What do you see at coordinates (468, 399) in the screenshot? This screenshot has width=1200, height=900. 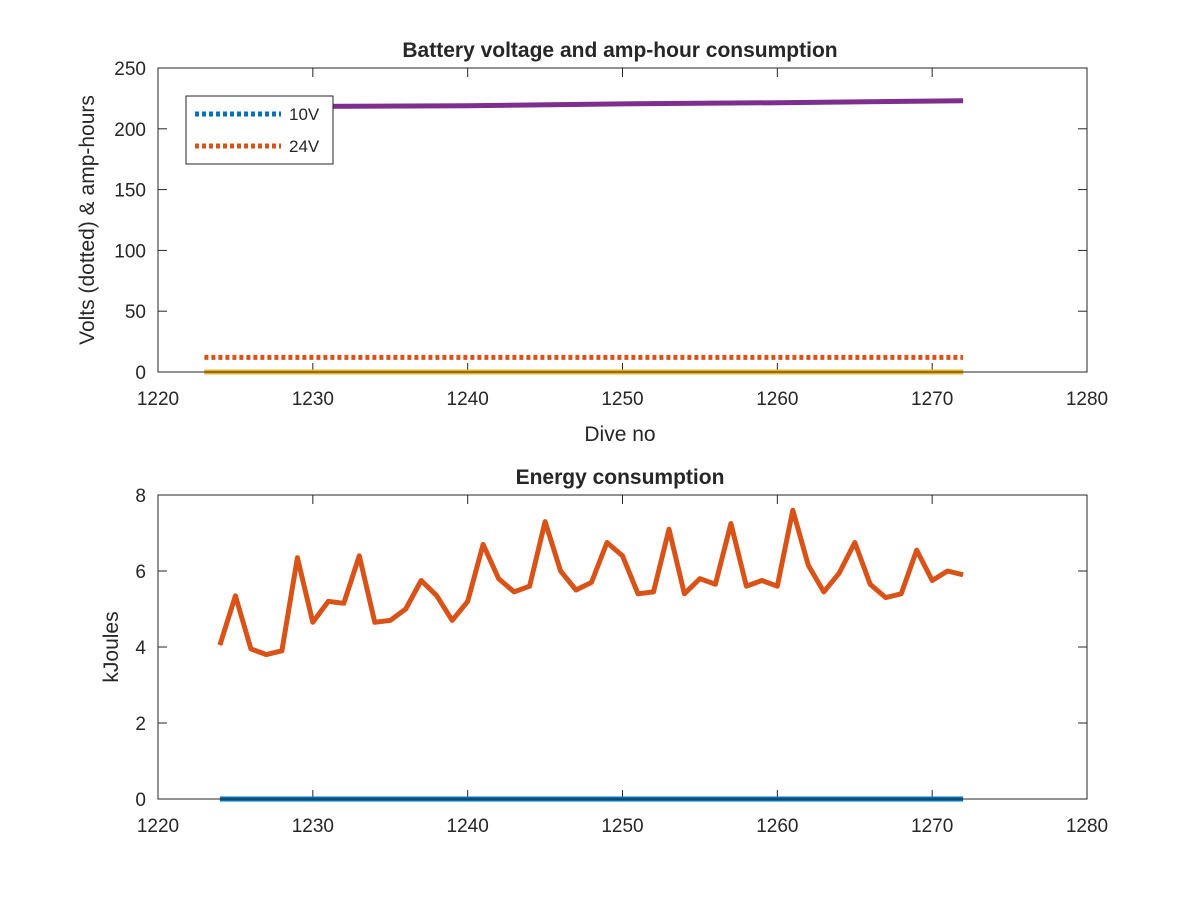 I see `top-x-tick-label: 1240` at bounding box center [468, 399].